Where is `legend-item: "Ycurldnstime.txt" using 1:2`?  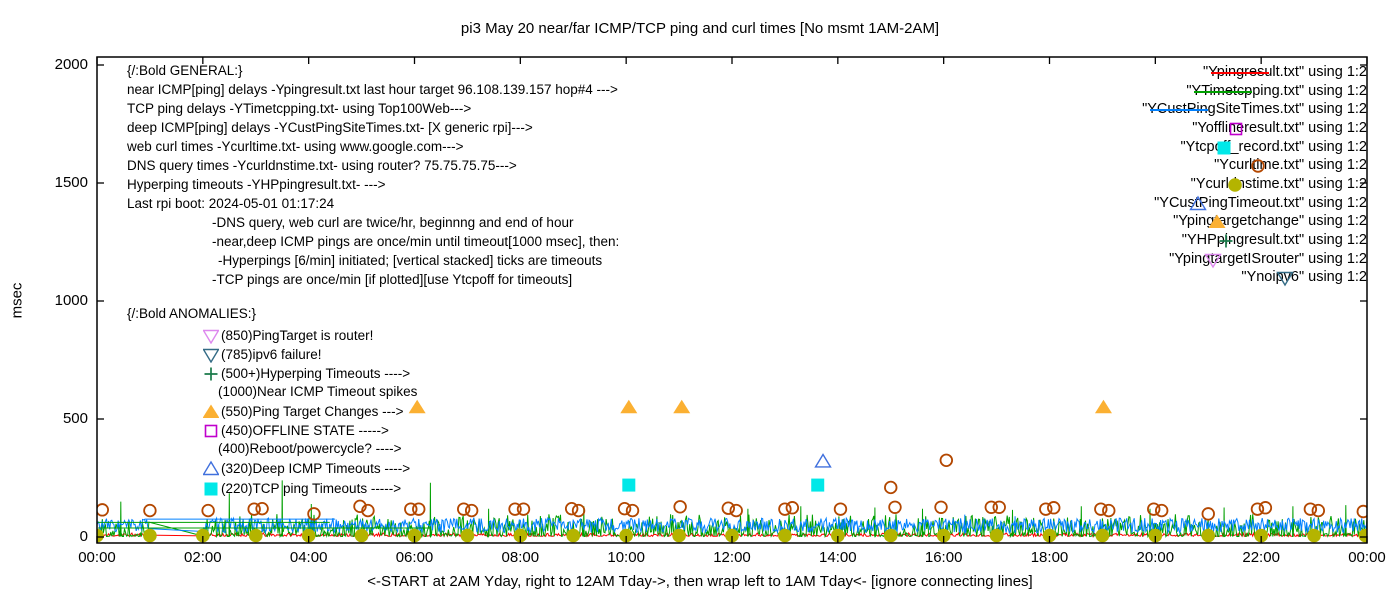
legend-item: "Ycurldnstime.txt" using 1:2 is located at coordinates (1279, 184).